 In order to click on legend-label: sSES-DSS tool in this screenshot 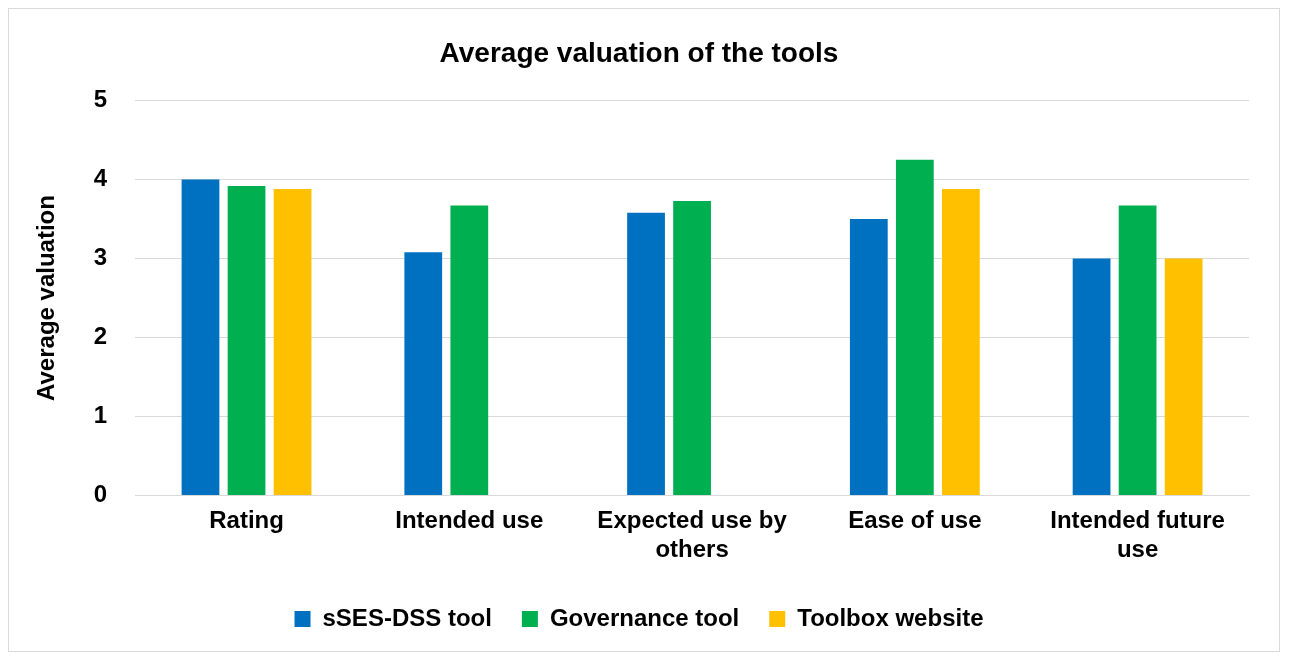, I will do `click(407, 617)`.